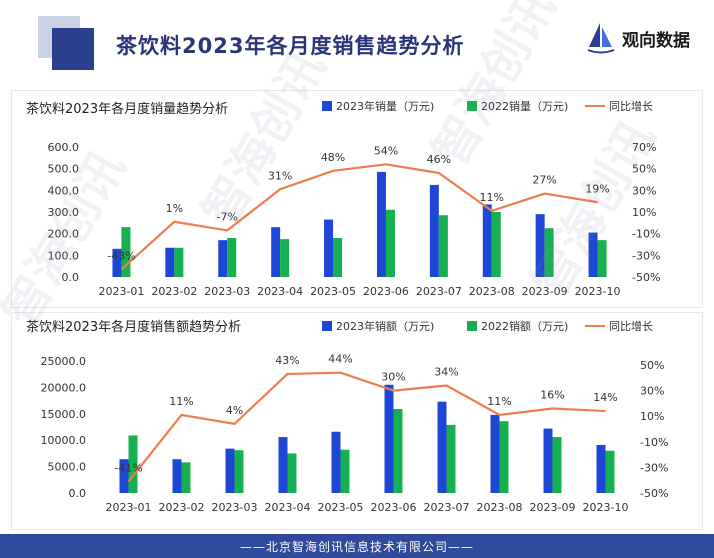 Image resolution: width=714 pixels, height=558 pixels. I want to click on x-tick-label: 2023-03, so click(235, 507).